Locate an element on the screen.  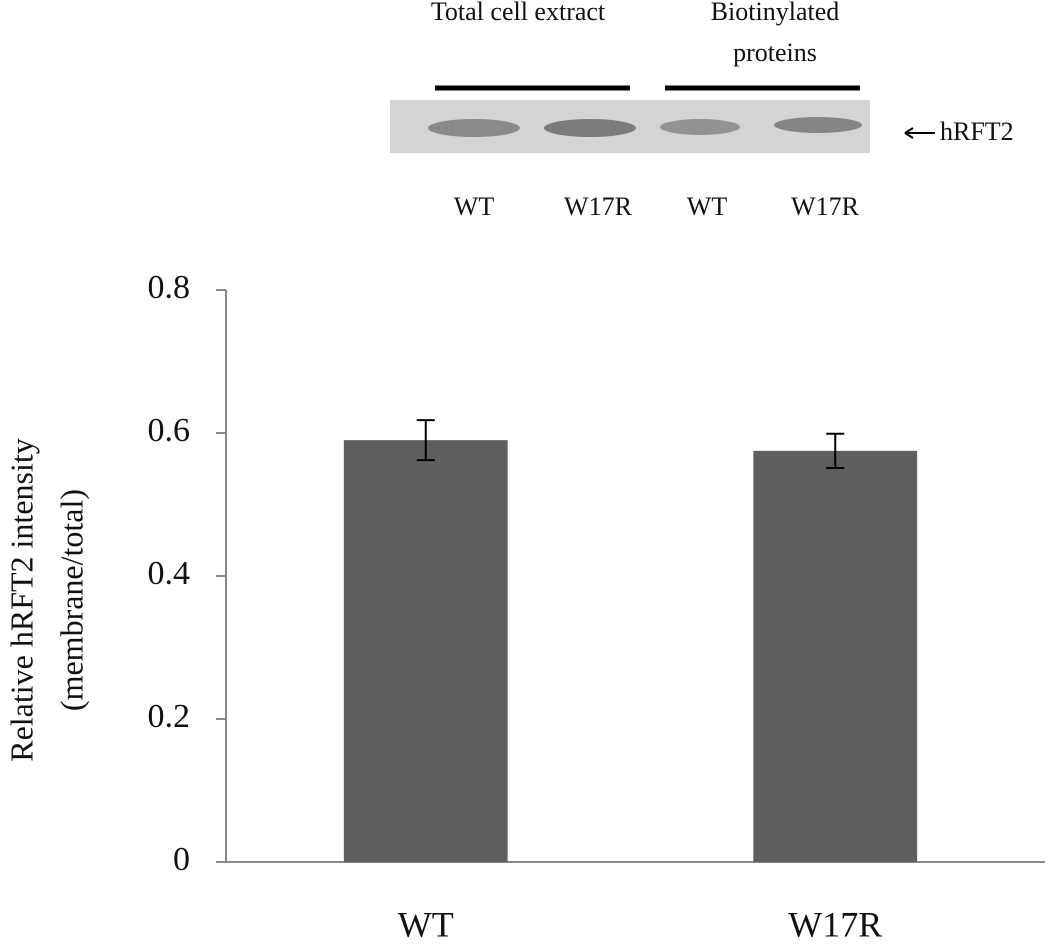
x-tick-label: WT is located at coordinates (426, 924).